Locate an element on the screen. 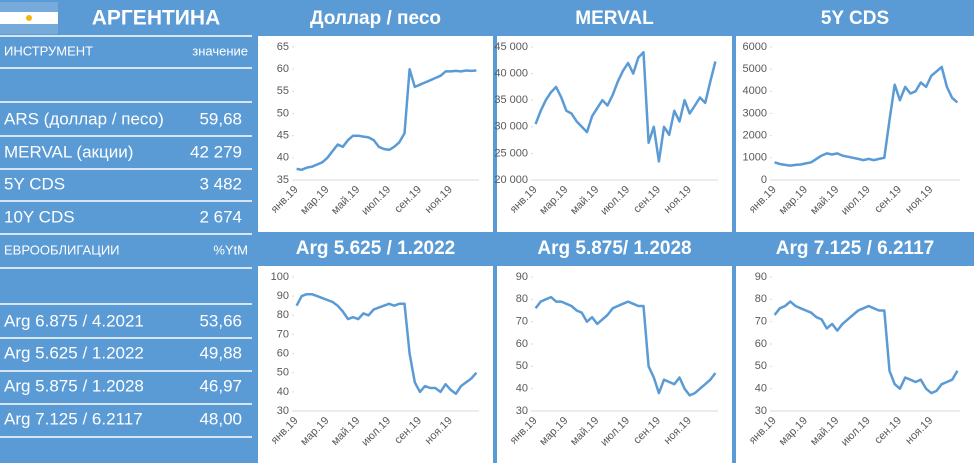  row-value: 48,00 is located at coordinates (220, 418).